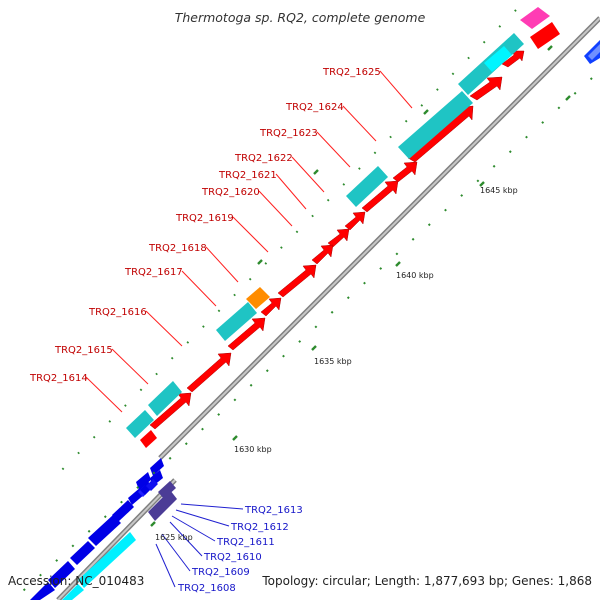 The width and height of the screenshot is (600, 600). Describe the element at coordinates (177, 248) in the screenshot. I see `gene-label-trq2-1618: TRQ2_1618` at that location.